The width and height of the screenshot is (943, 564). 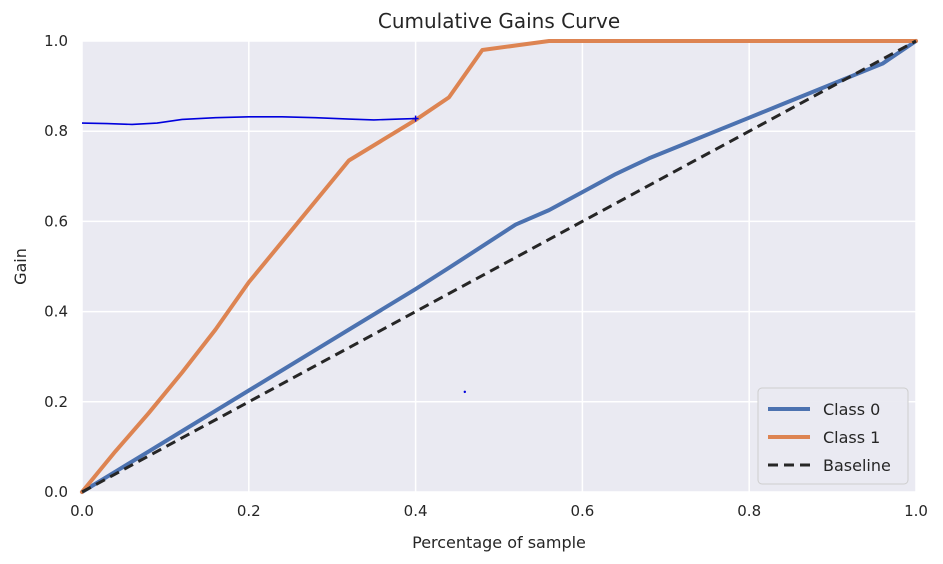 What do you see at coordinates (465, 392) in the screenshot?
I see `annotation-dot` at bounding box center [465, 392].